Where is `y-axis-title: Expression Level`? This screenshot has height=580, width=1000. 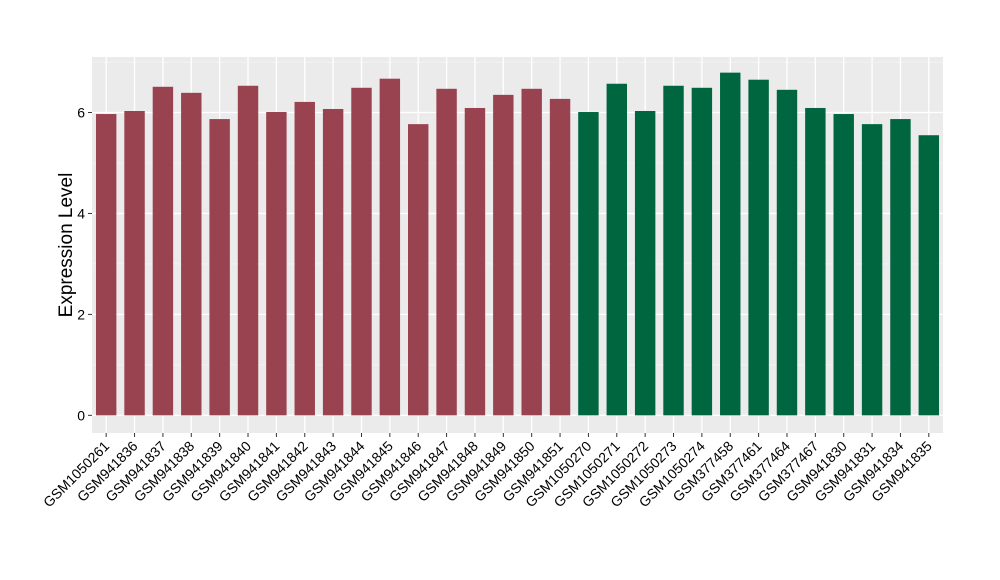 y-axis-title: Expression Level is located at coordinates (66, 245).